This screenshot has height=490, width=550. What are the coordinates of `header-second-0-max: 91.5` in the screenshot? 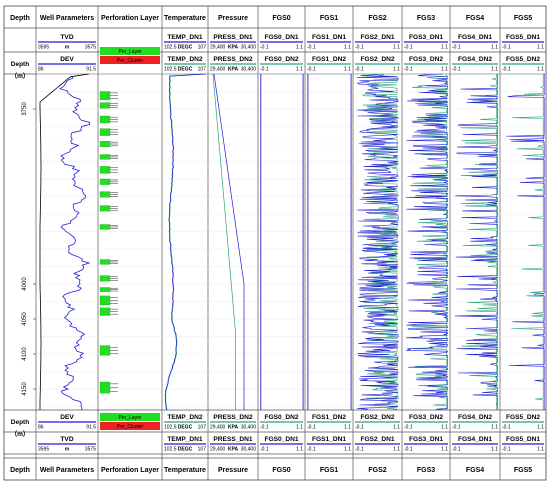 It's located at (91, 70).